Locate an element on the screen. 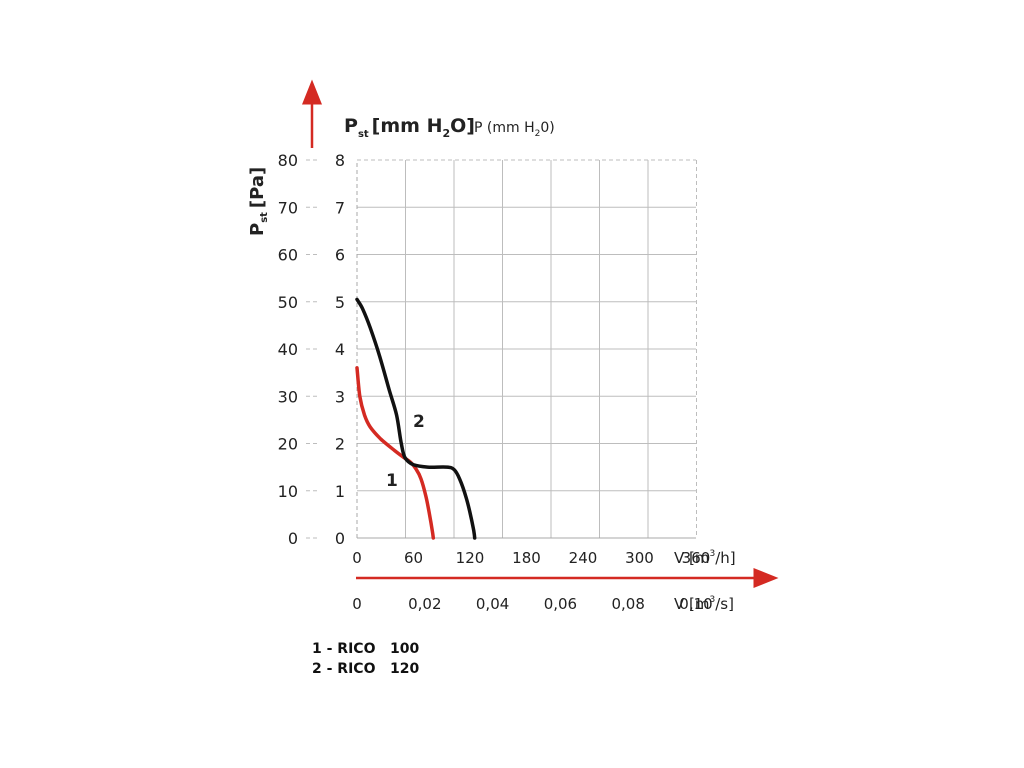 The width and height of the screenshot is (1024, 768). y-inner-tick-label: 6 is located at coordinates (340, 255).